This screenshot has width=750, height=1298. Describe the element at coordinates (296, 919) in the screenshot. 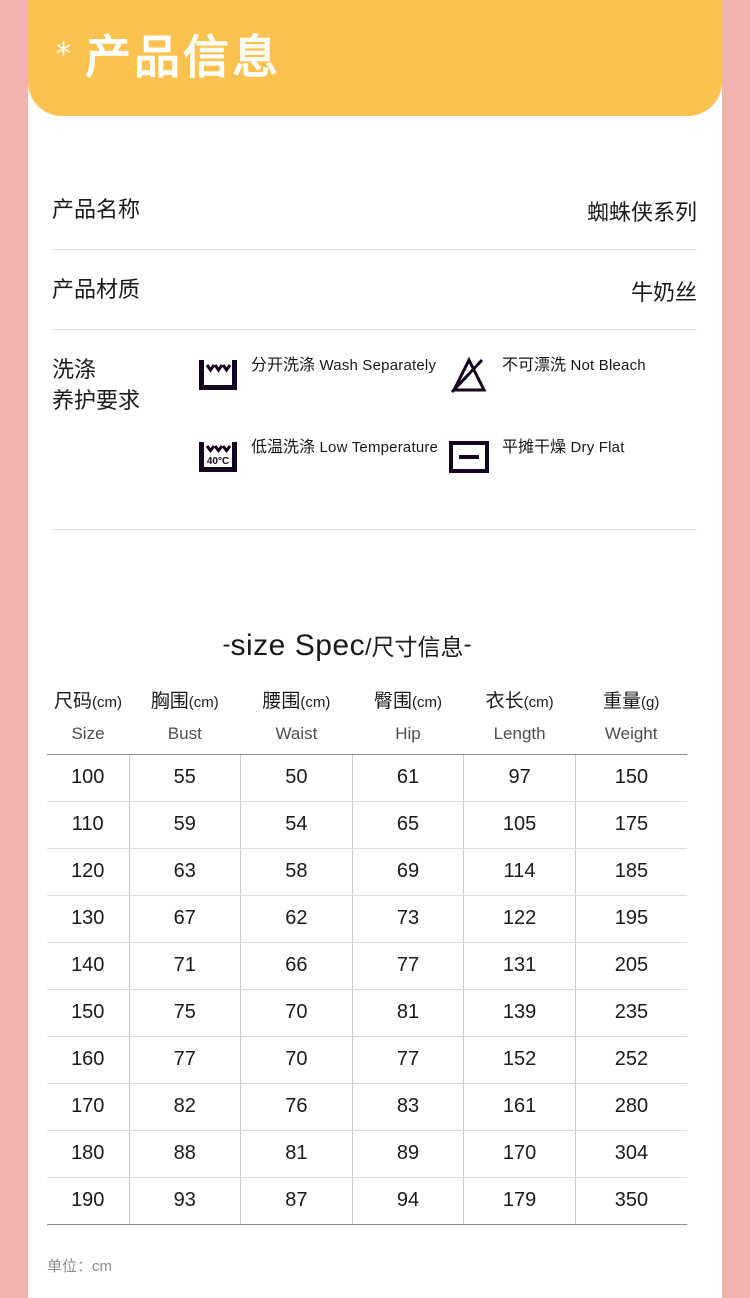

I see `table-cell: 62` at that location.